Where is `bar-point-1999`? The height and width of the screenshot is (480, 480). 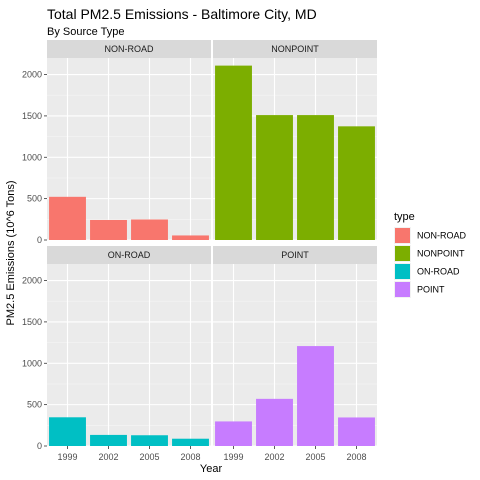 bar-point-1999 is located at coordinates (233, 433).